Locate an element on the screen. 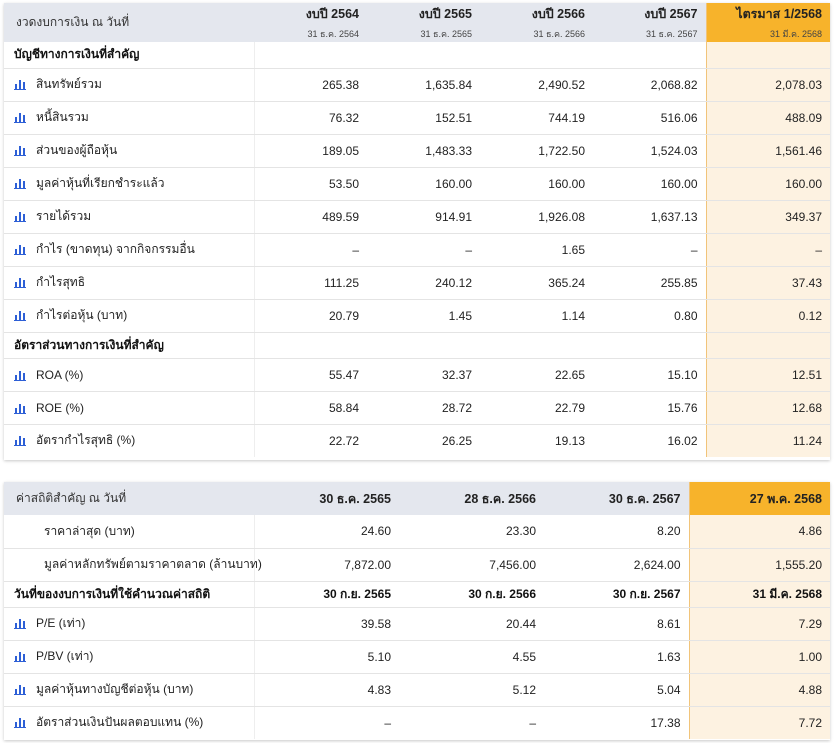 The height and width of the screenshot is (743, 835). cell-value: 349.37 is located at coordinates (767, 217).